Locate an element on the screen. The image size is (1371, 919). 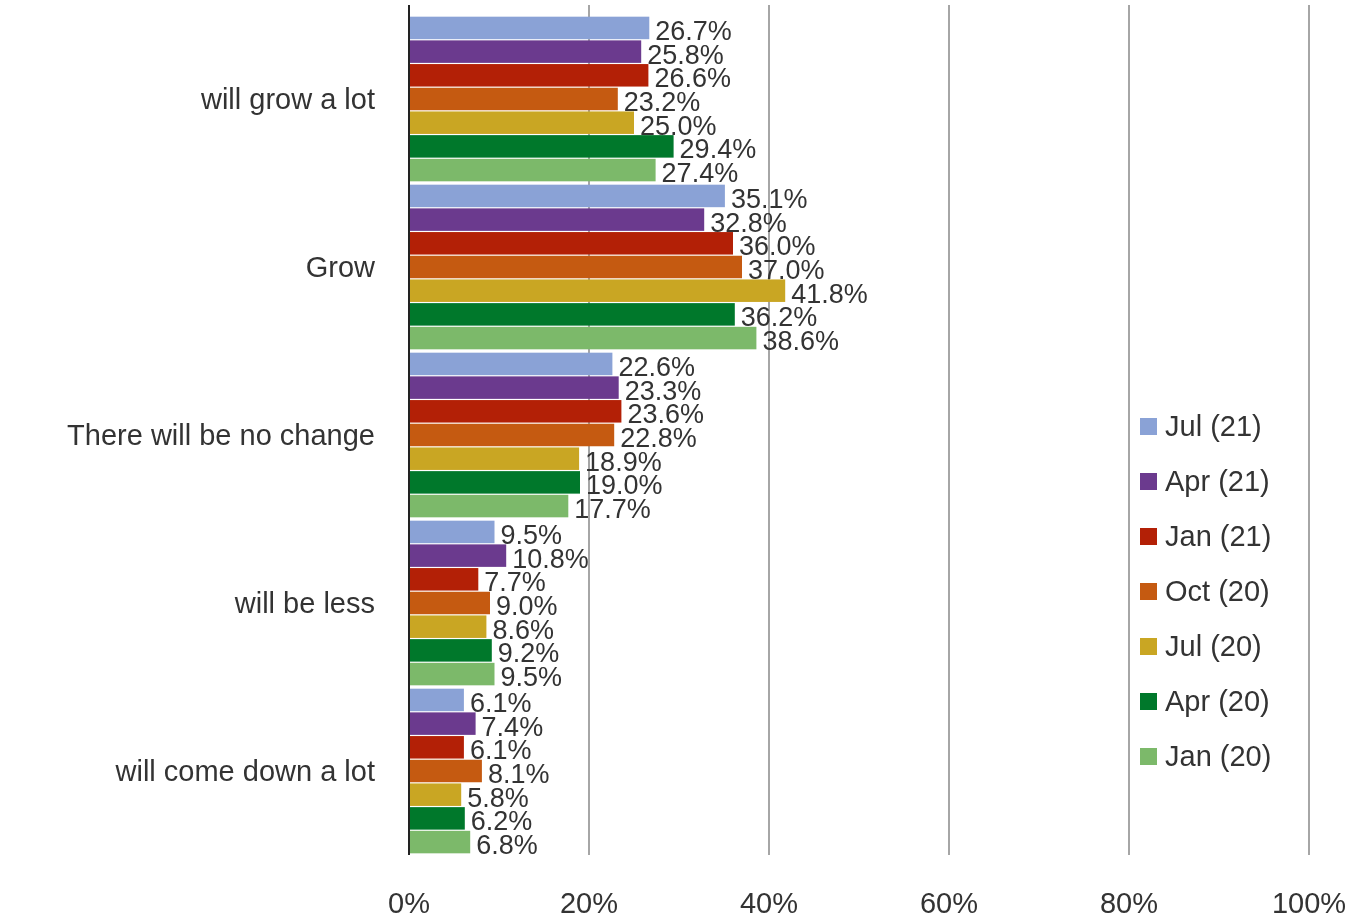
data-label: 22.6% is located at coordinates (656, 366).